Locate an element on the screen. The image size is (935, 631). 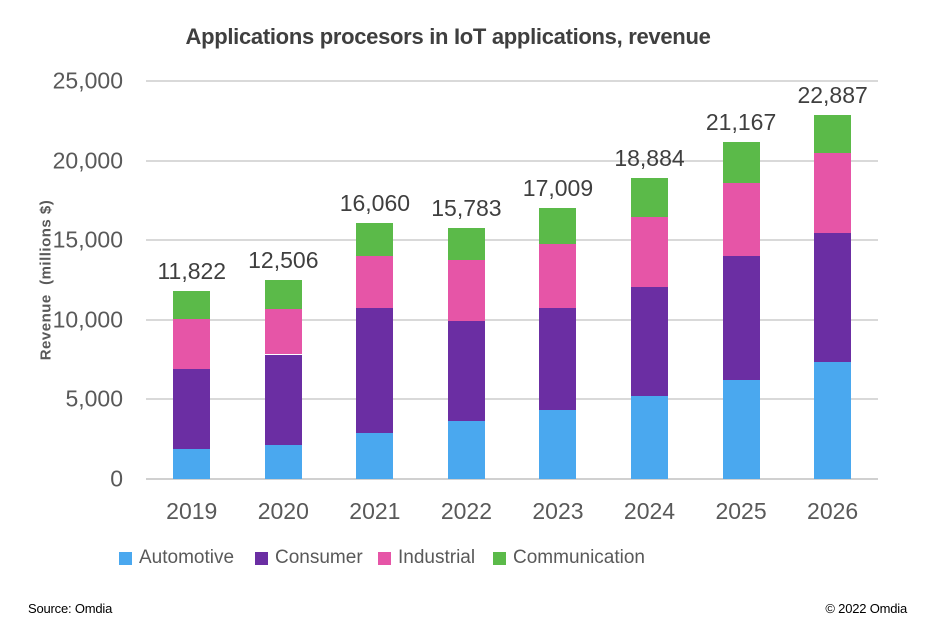
bar-segment-consumer-2021 is located at coordinates (375, 371).